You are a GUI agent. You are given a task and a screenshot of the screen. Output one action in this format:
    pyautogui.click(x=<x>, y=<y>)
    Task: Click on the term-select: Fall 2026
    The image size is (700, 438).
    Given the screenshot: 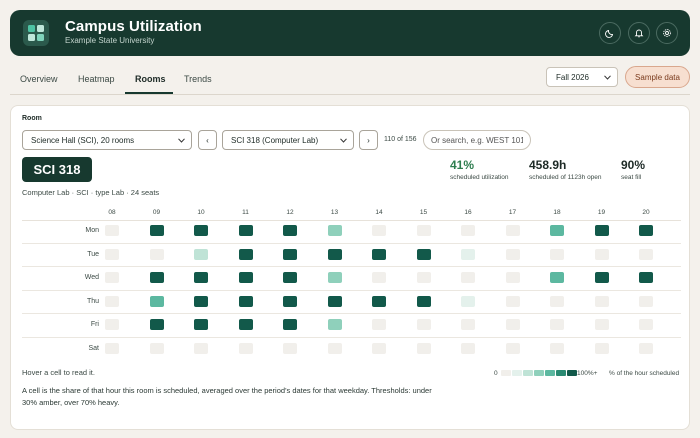 What is the action you would take?
    pyautogui.click(x=582, y=77)
    